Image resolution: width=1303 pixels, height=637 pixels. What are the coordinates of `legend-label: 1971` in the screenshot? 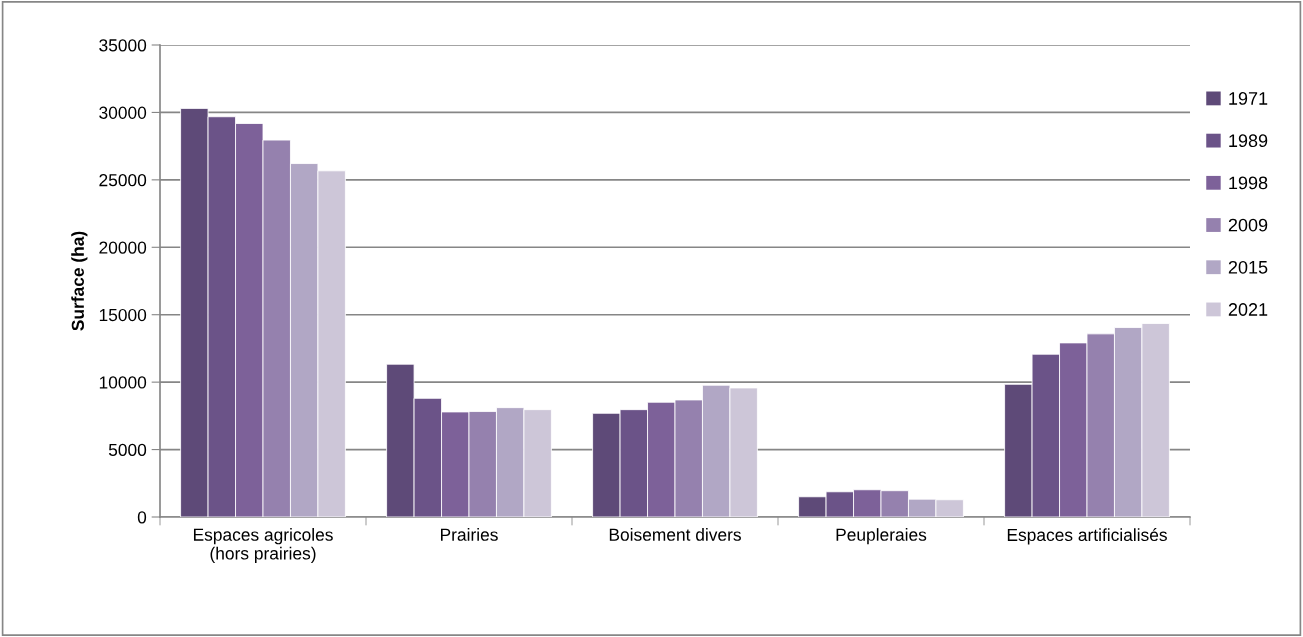 It's located at (1248, 98).